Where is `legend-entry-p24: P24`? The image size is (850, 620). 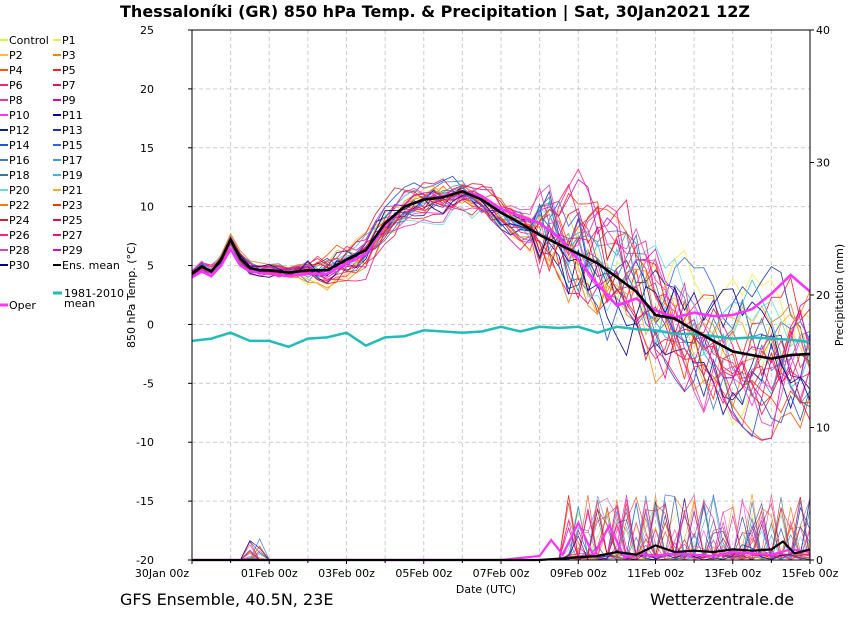
legend-entry-p24: P24 is located at coordinates (19, 220).